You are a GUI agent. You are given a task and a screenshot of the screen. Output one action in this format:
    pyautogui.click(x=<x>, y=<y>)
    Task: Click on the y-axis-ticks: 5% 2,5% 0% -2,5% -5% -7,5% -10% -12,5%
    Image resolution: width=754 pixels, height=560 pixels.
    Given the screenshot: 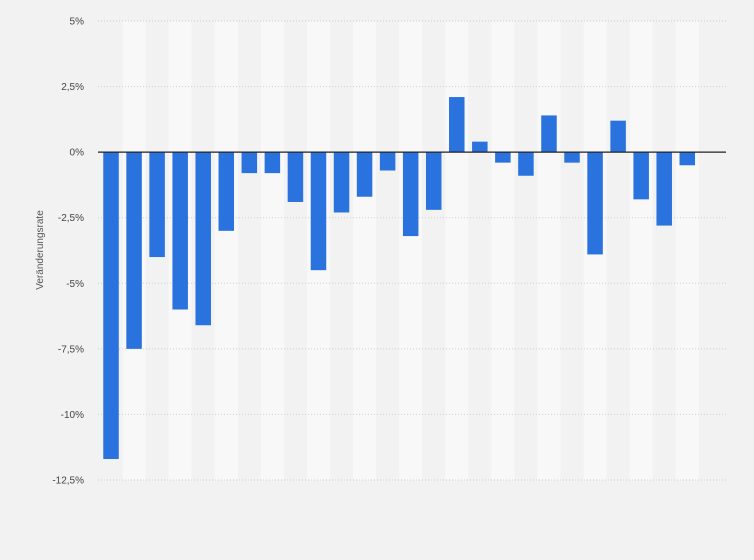 What is the action you would take?
    pyautogui.click(x=68, y=252)
    